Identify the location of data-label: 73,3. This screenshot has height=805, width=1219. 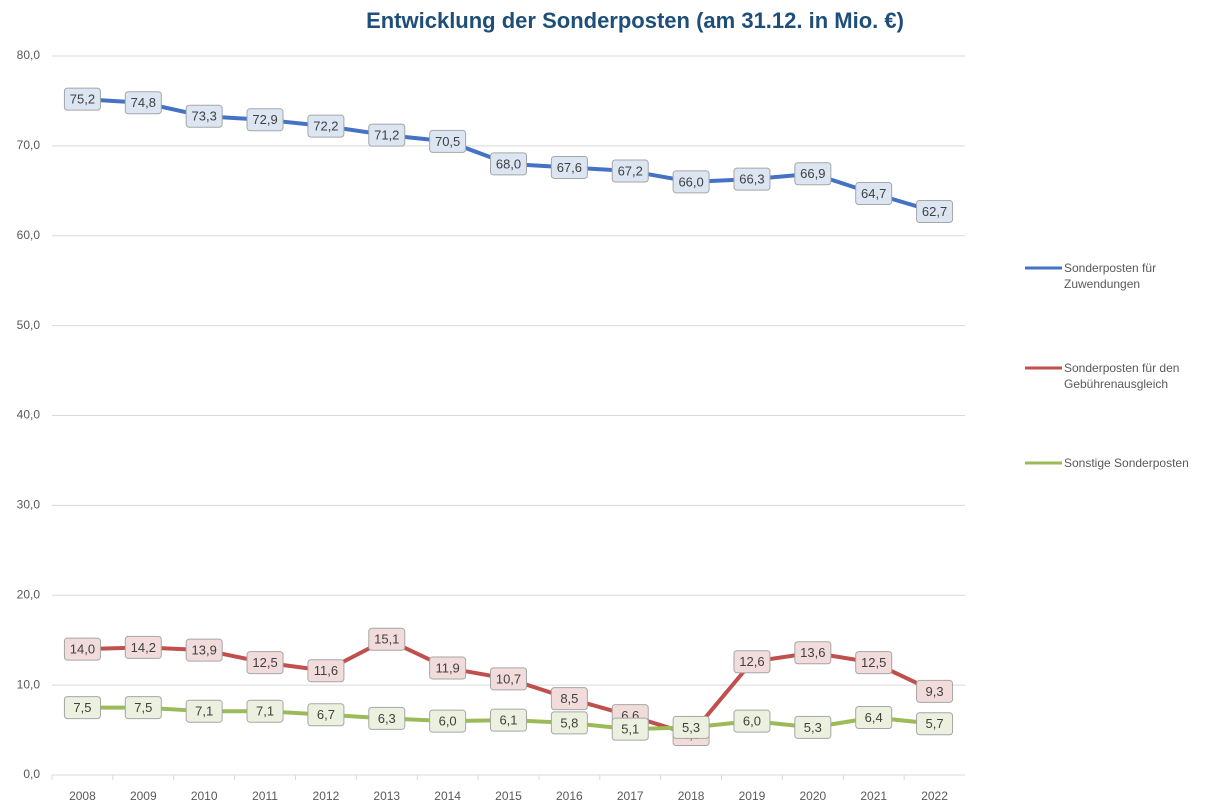
(204, 116).